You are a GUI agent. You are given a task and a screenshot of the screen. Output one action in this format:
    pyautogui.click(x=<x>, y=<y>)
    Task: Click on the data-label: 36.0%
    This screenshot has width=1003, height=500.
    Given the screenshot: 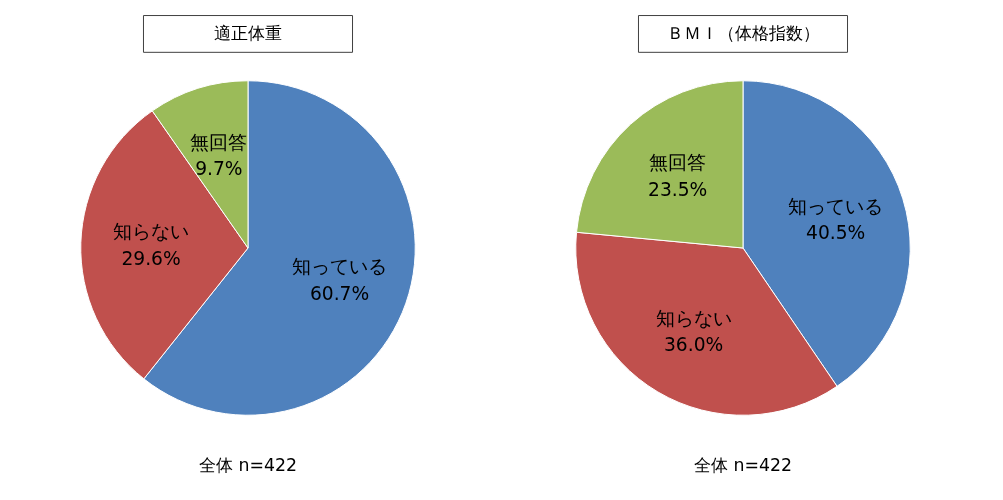 What is the action you would take?
    pyautogui.click(x=693, y=345)
    